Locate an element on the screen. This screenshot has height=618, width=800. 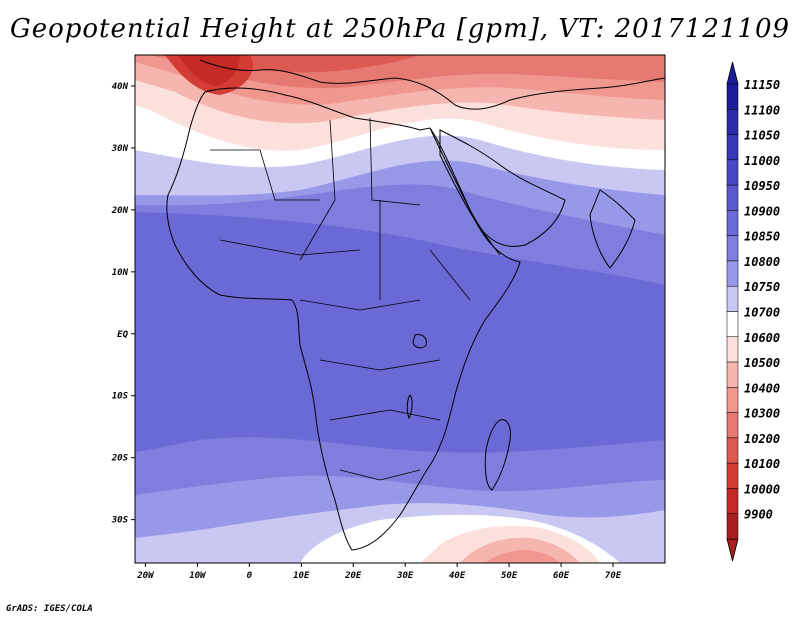
lake-victoria is located at coordinates (419, 341).